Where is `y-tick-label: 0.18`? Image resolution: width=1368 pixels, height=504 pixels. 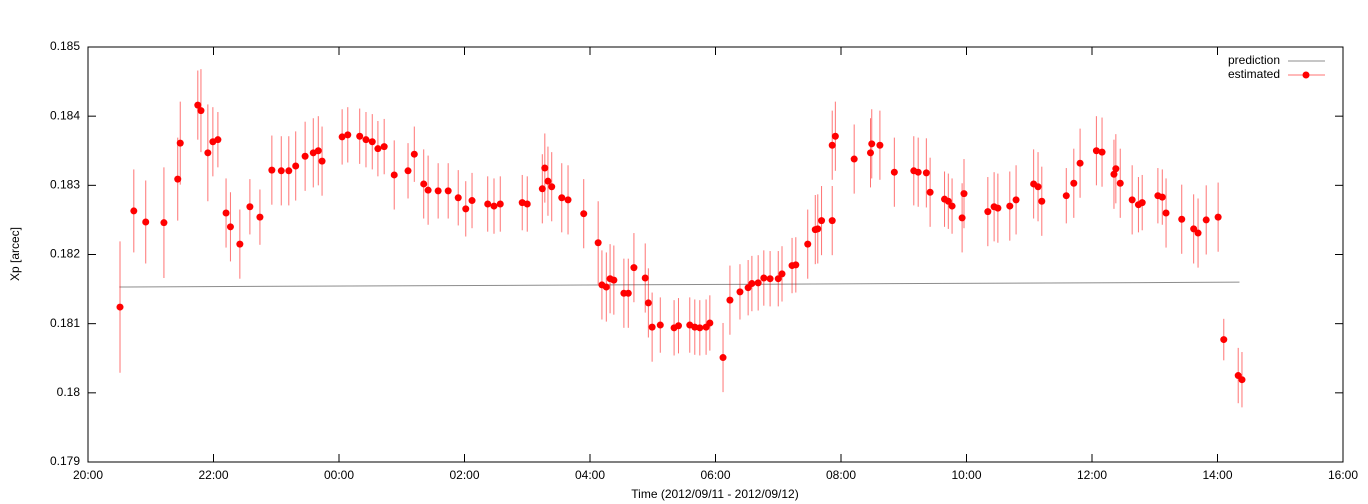
y-tick-label: 0.18 is located at coordinates (69, 392).